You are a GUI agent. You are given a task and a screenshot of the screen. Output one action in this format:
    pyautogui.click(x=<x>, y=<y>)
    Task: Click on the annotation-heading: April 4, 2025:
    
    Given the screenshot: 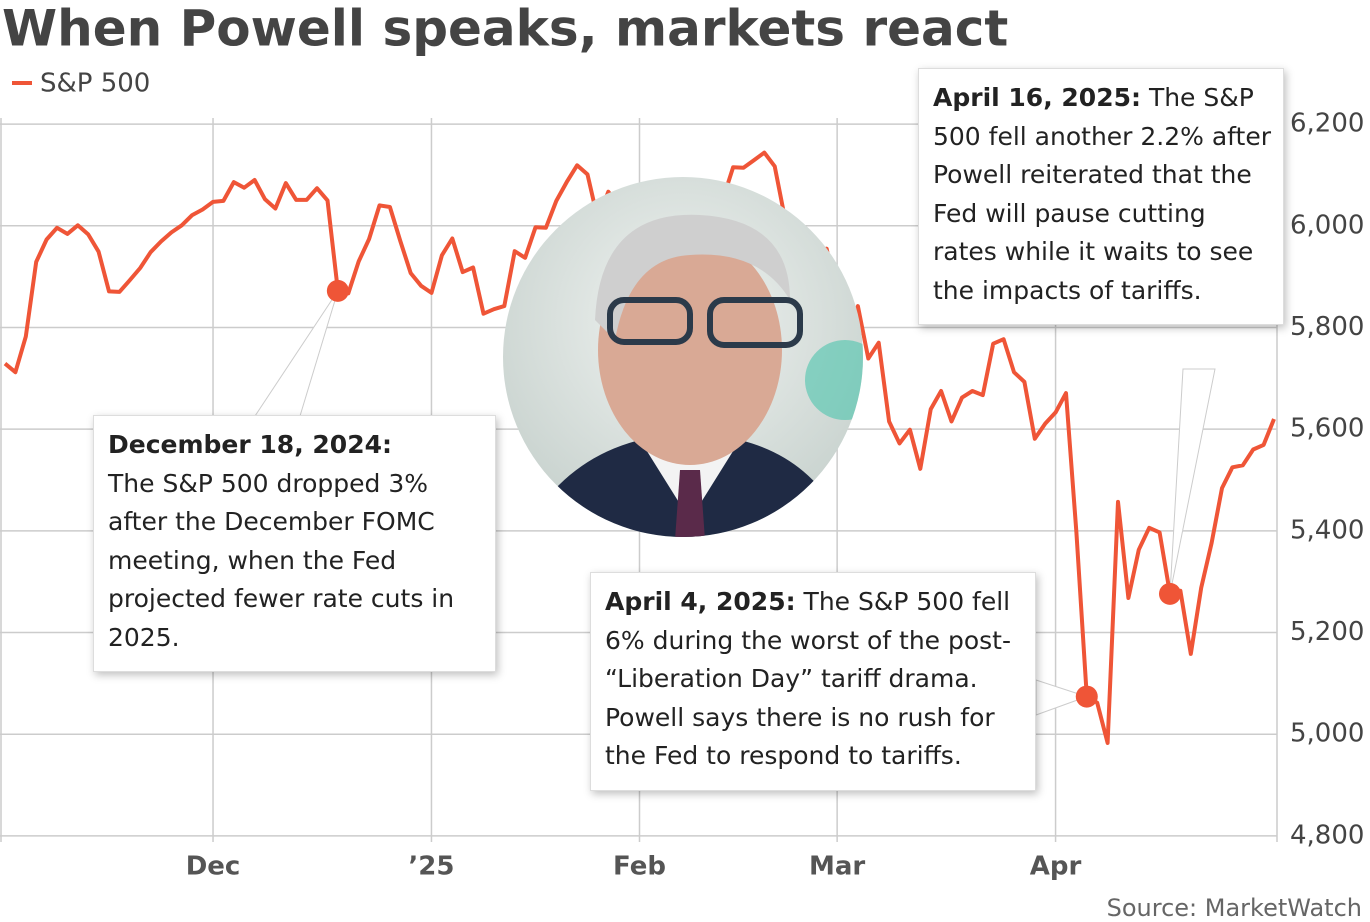 What is the action you would take?
    pyautogui.click(x=700, y=601)
    